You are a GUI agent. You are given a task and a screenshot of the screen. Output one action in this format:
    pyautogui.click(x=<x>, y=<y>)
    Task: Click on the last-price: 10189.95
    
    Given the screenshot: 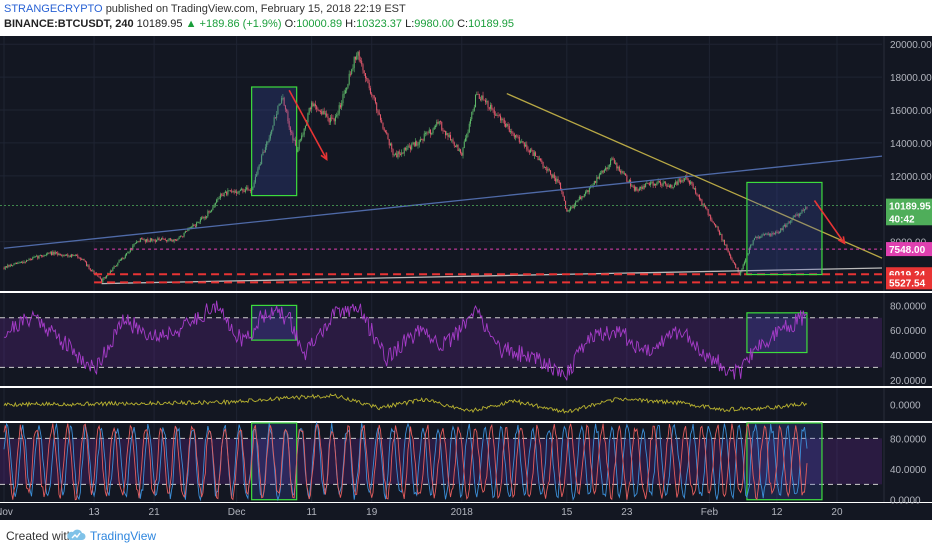 What is the action you would take?
    pyautogui.click(x=159, y=24)
    